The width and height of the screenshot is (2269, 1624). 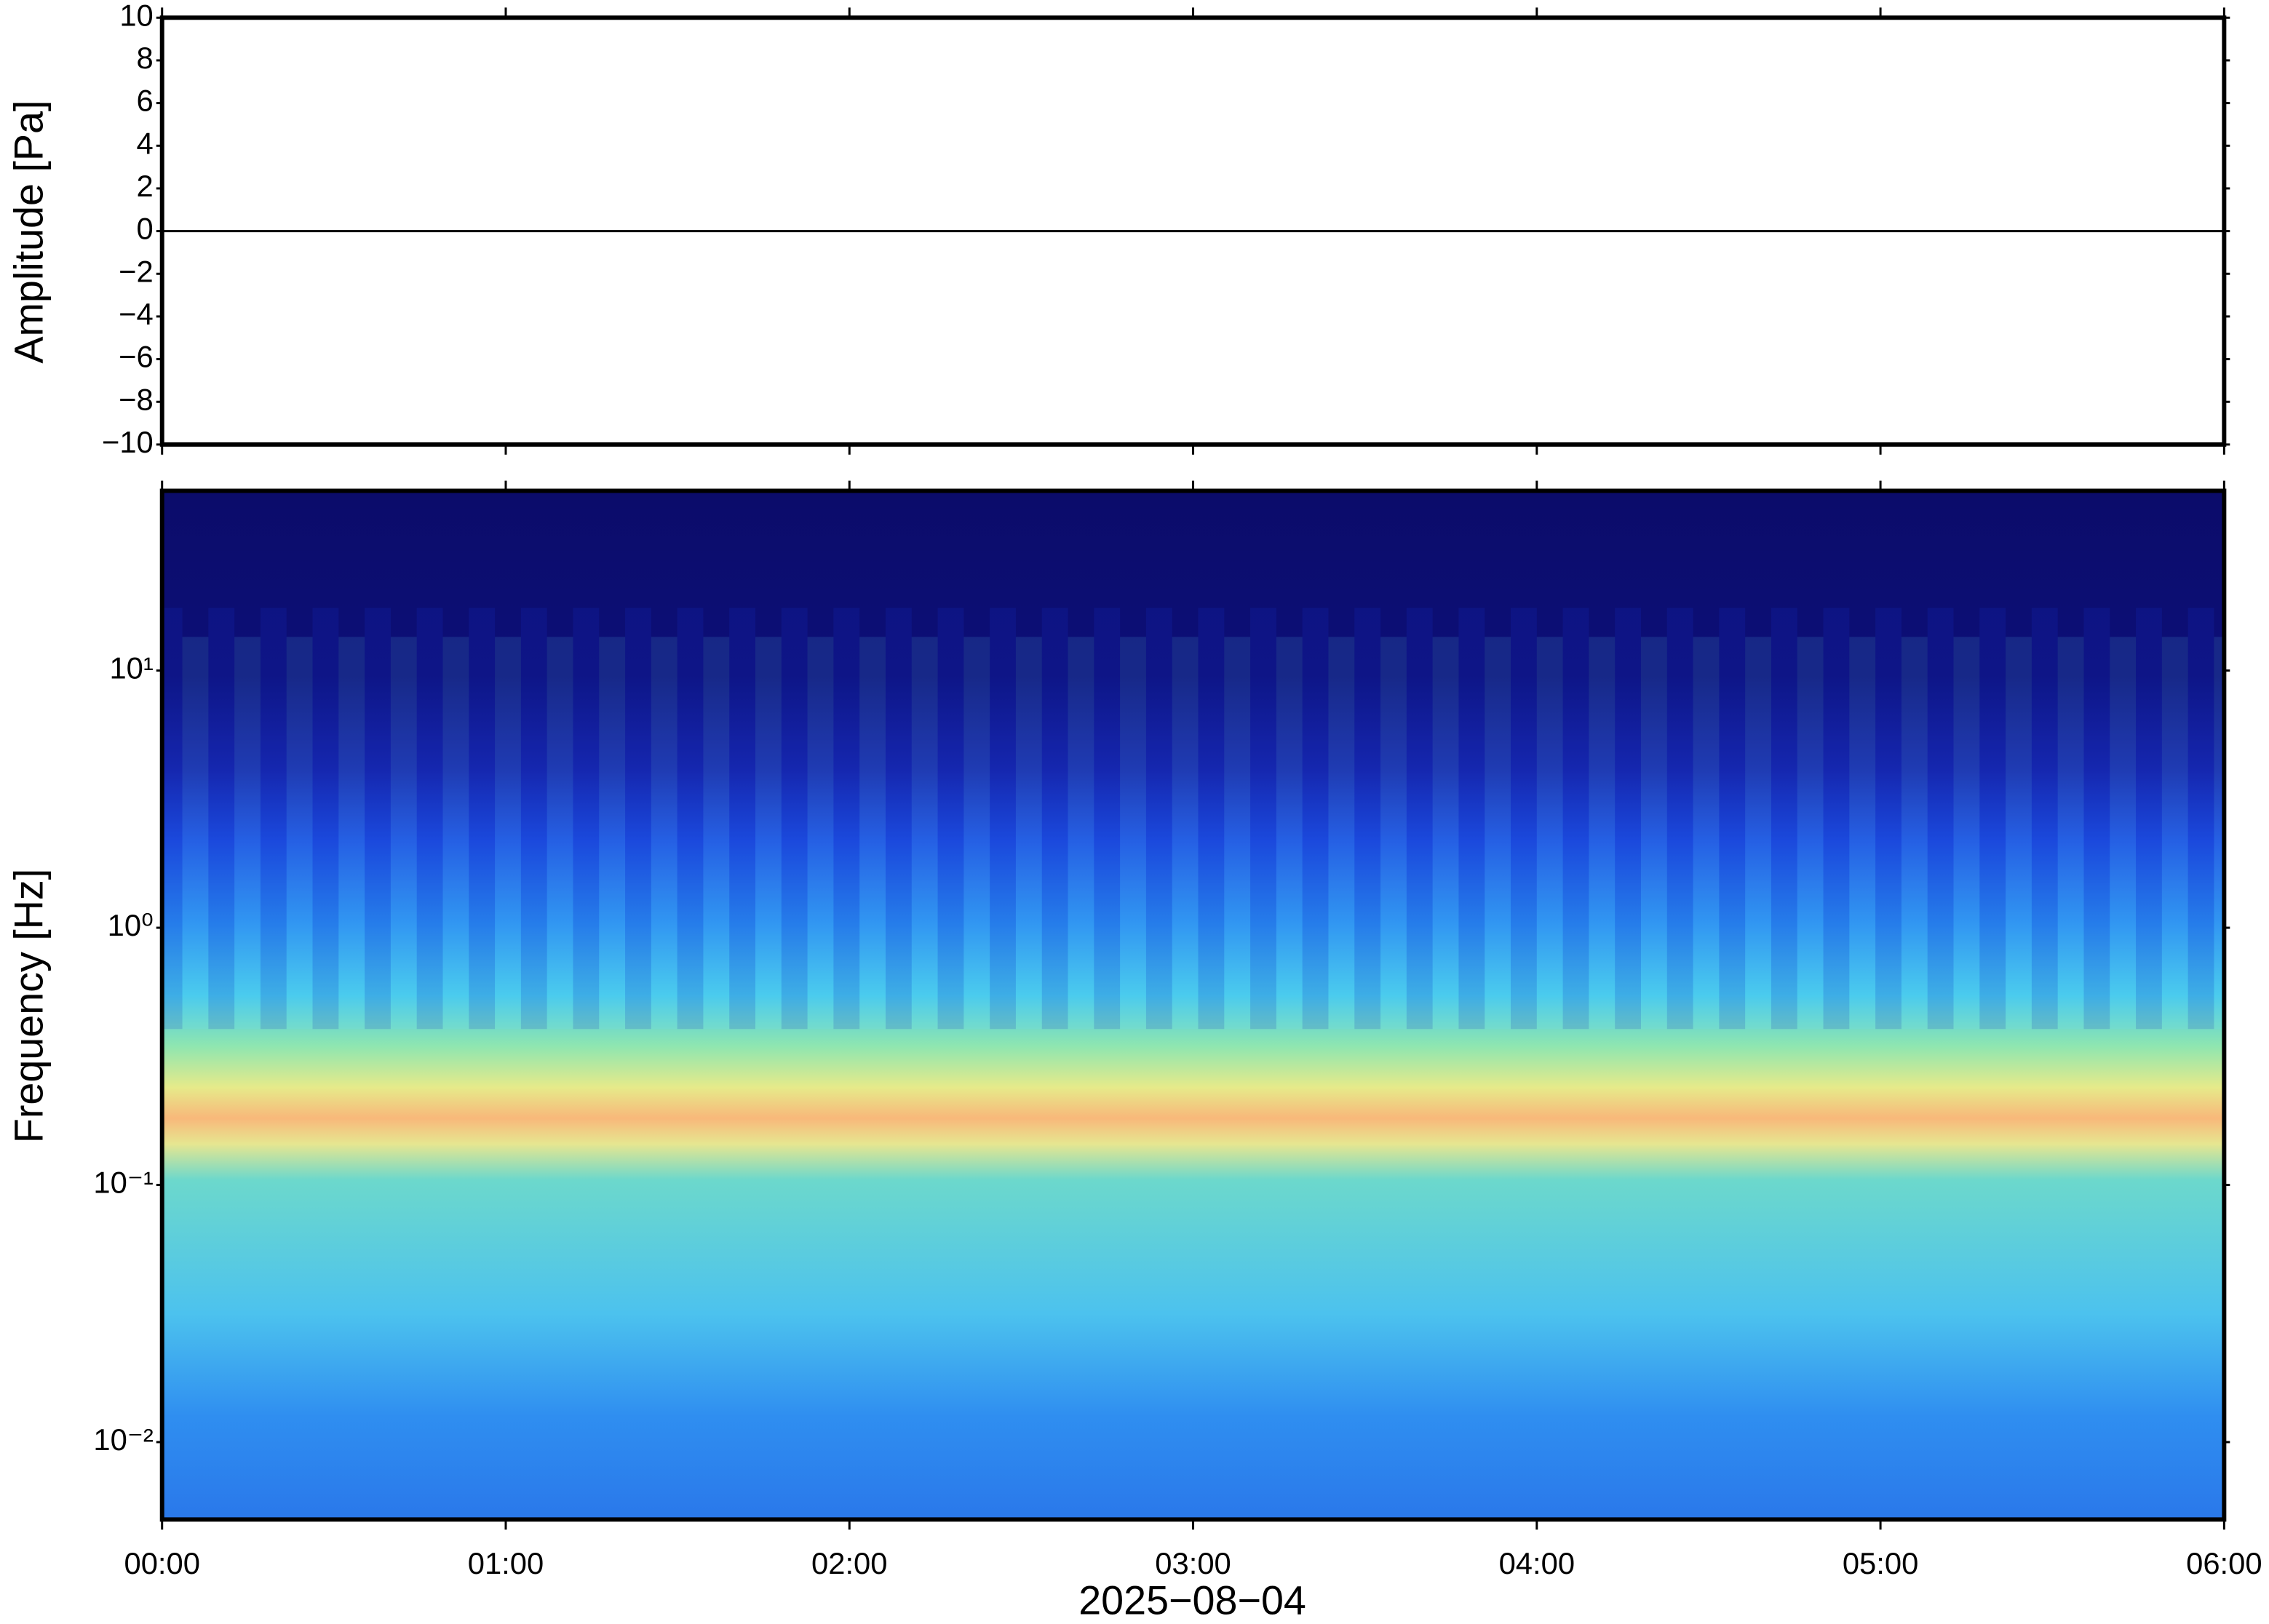 What do you see at coordinates (137, 399) in the screenshot?
I see `y-tick-label: −8` at bounding box center [137, 399].